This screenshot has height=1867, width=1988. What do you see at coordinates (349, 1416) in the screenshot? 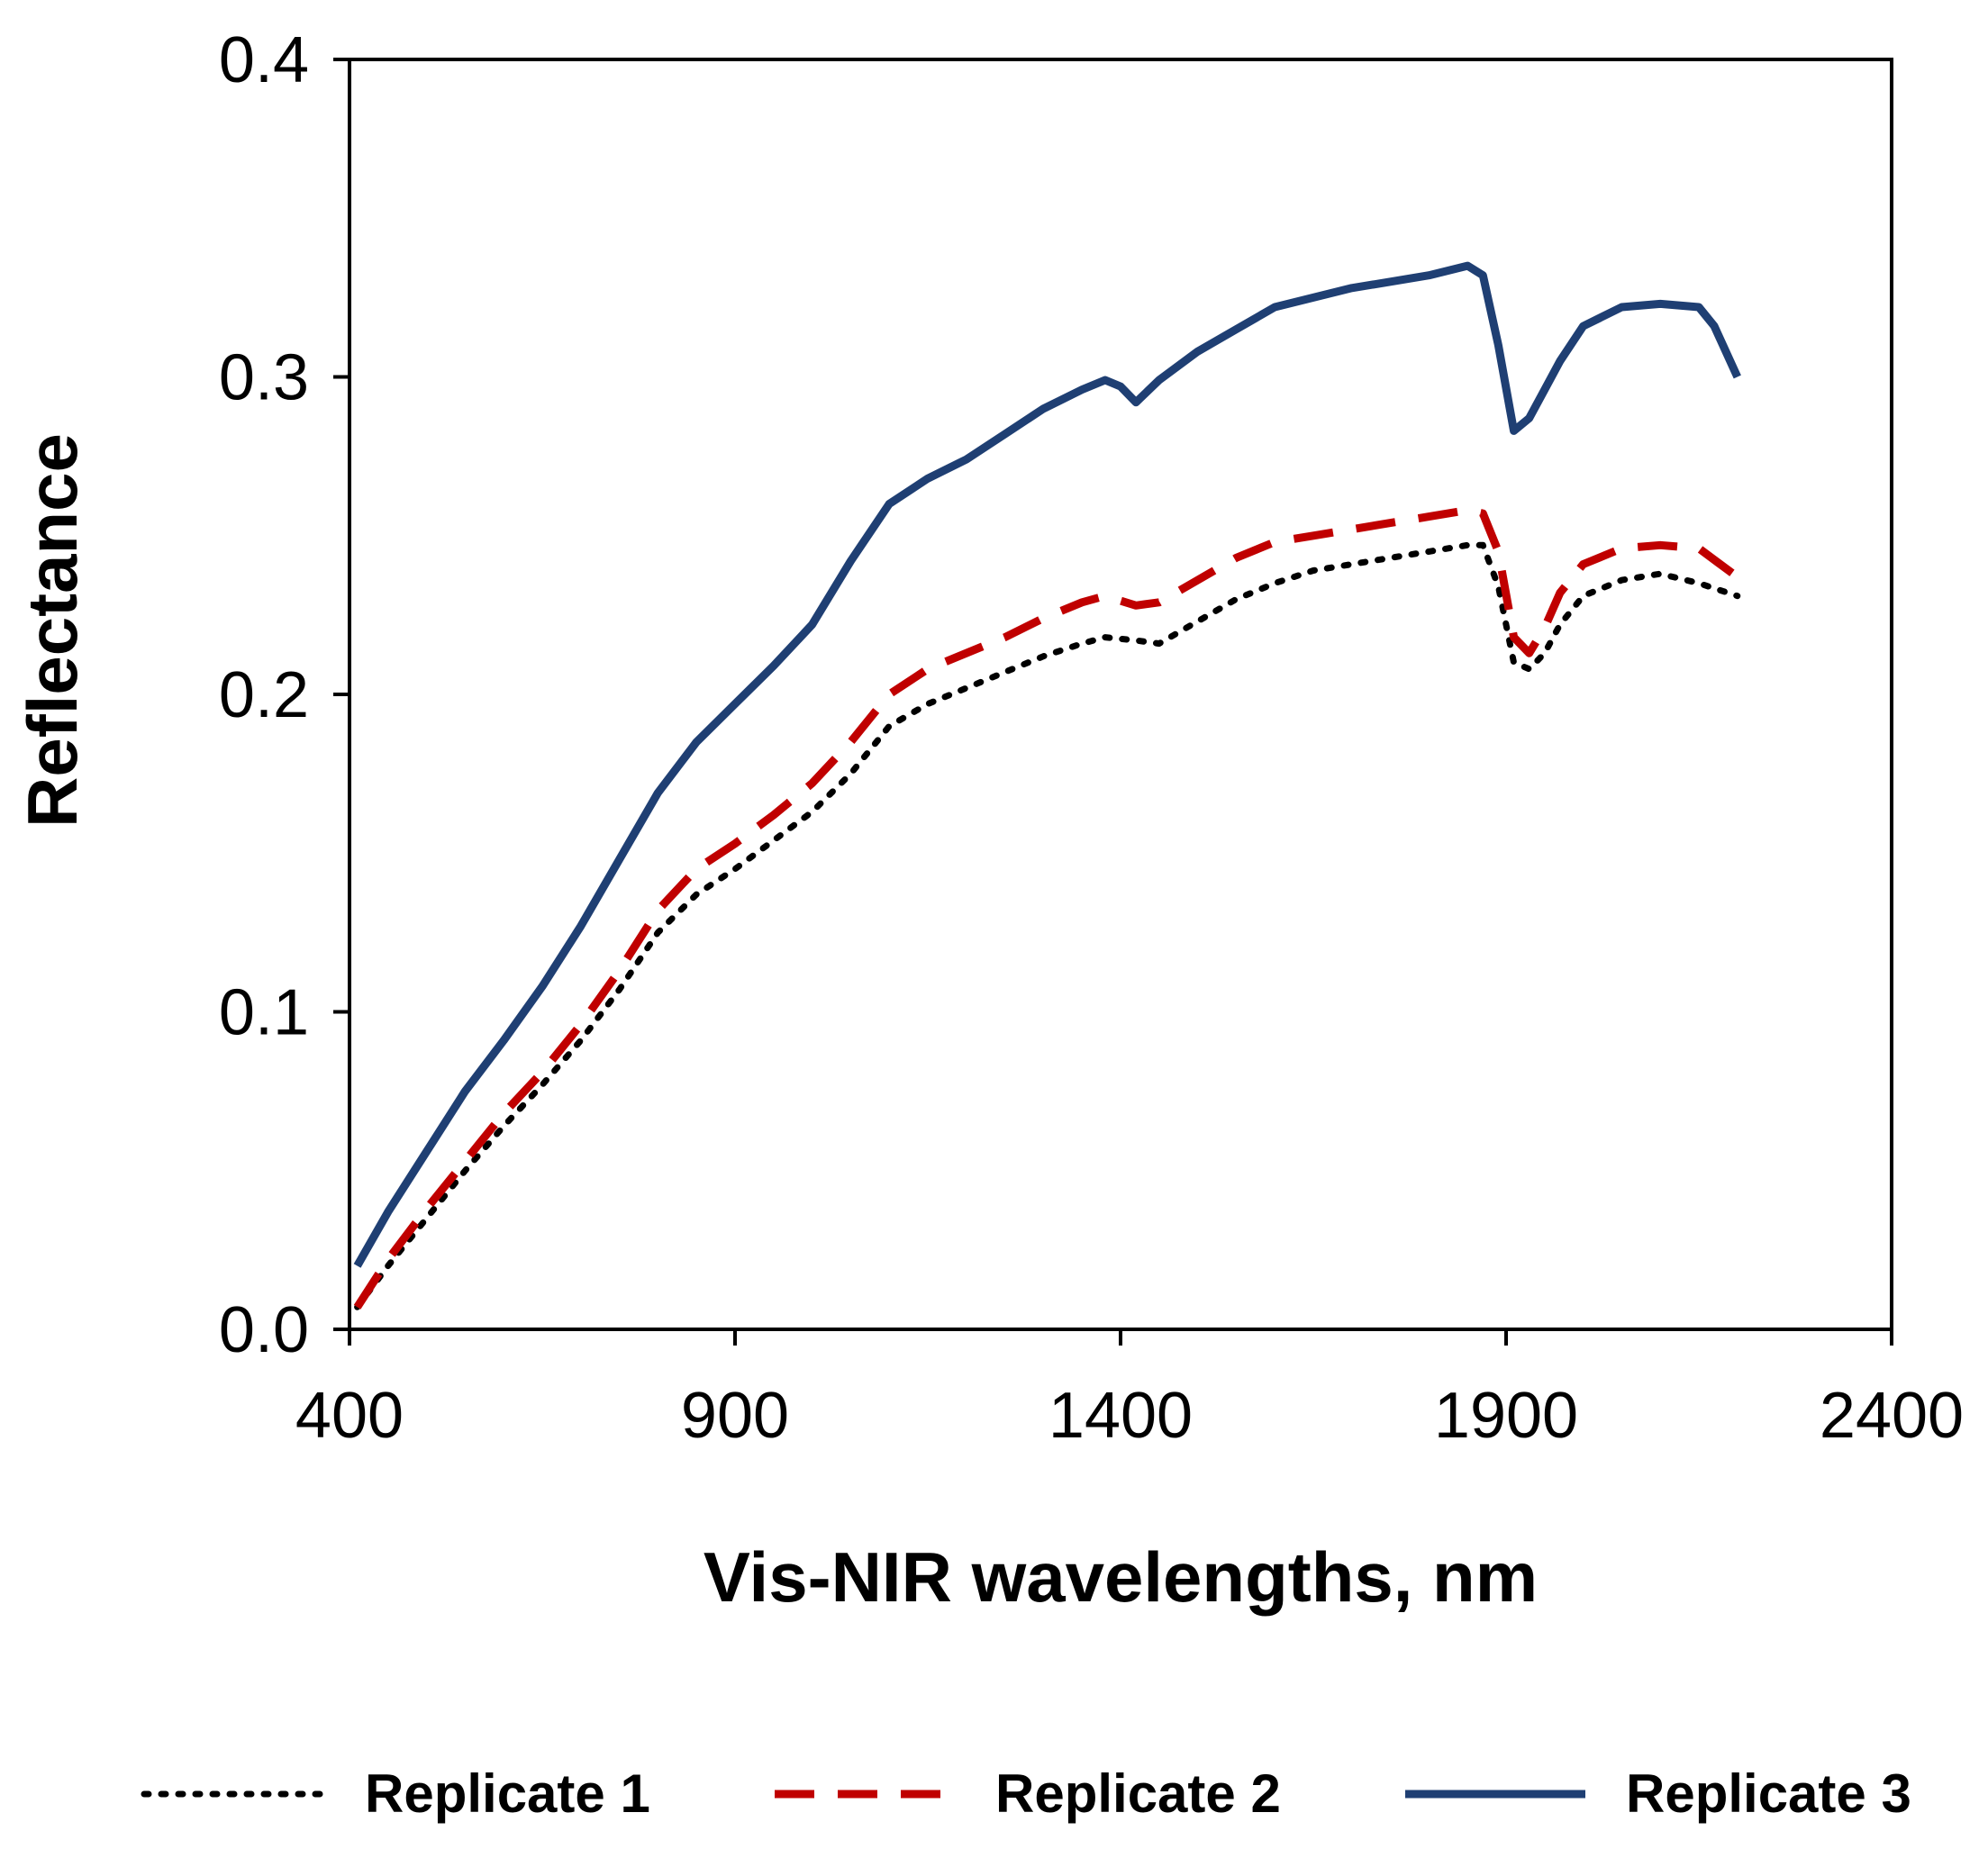
I see `x-tick-label: 400` at bounding box center [349, 1416].